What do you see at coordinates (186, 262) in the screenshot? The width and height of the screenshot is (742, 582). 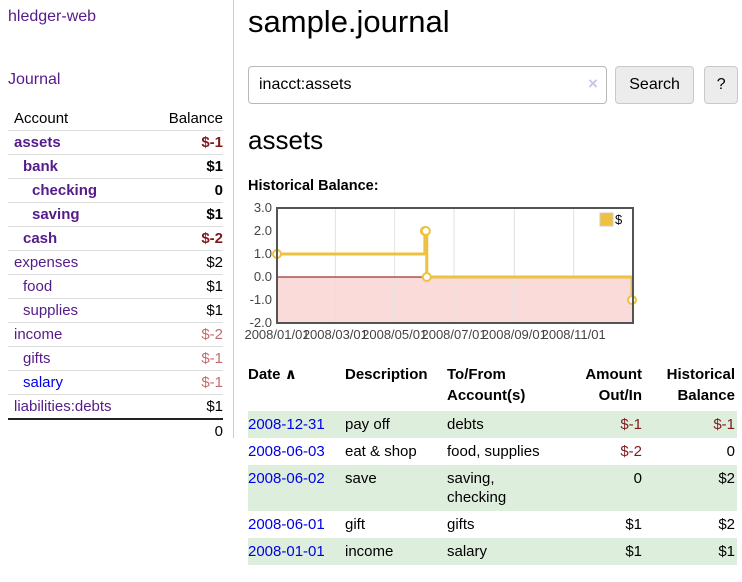 I see `account-balance: $2` at bounding box center [186, 262].